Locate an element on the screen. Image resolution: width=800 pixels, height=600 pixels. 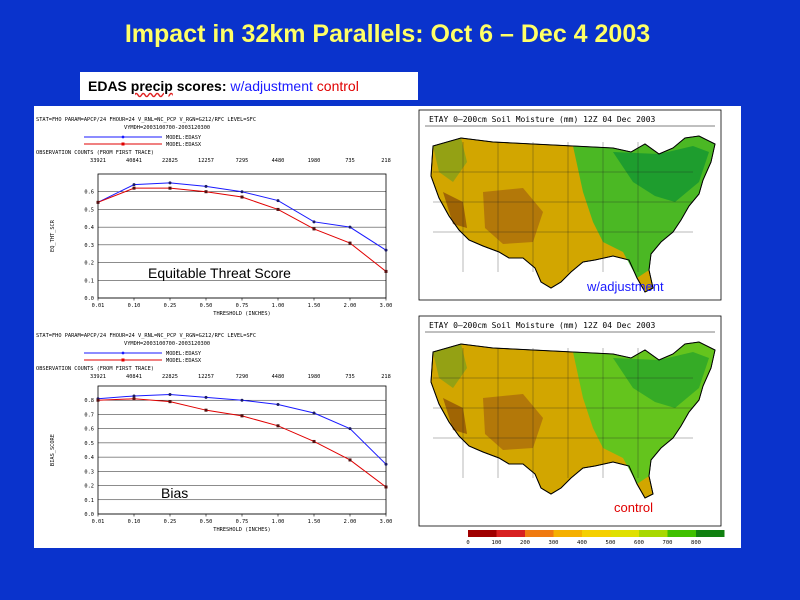
bias-chart-xtick-label: 3.00 is located at coordinates (386, 522).